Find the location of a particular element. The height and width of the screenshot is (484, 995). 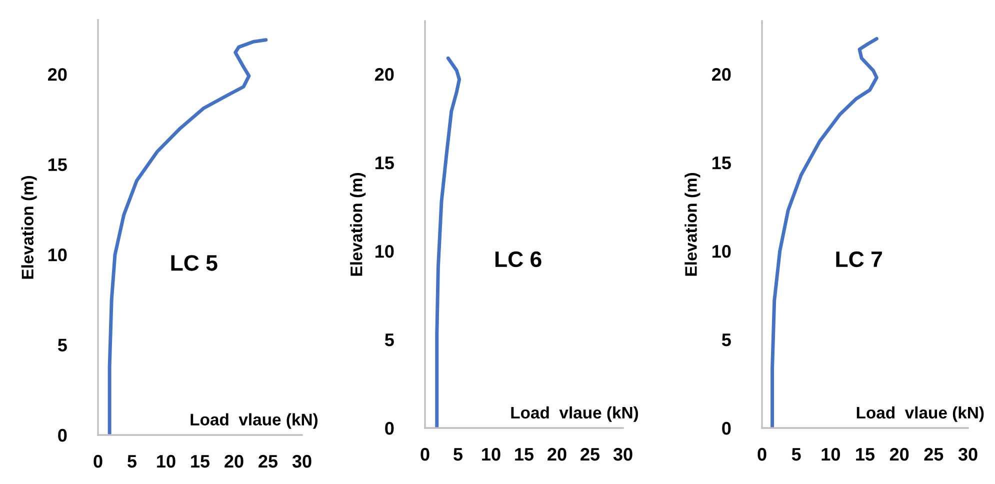

annotation: LC 6 is located at coordinates (518, 259).